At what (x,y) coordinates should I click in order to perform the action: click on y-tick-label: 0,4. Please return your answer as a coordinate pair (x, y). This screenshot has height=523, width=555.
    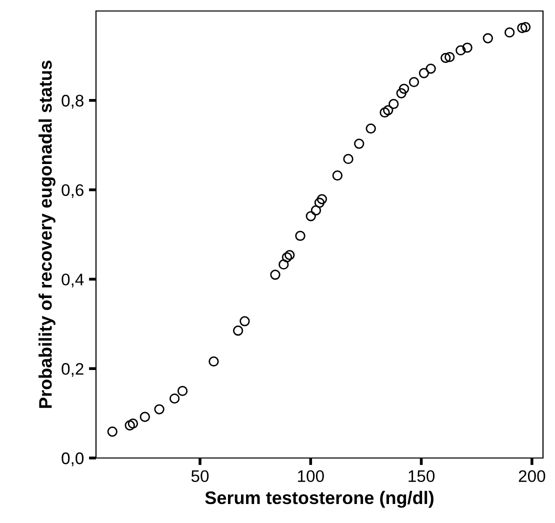
    Looking at the image, I should click on (73, 281).